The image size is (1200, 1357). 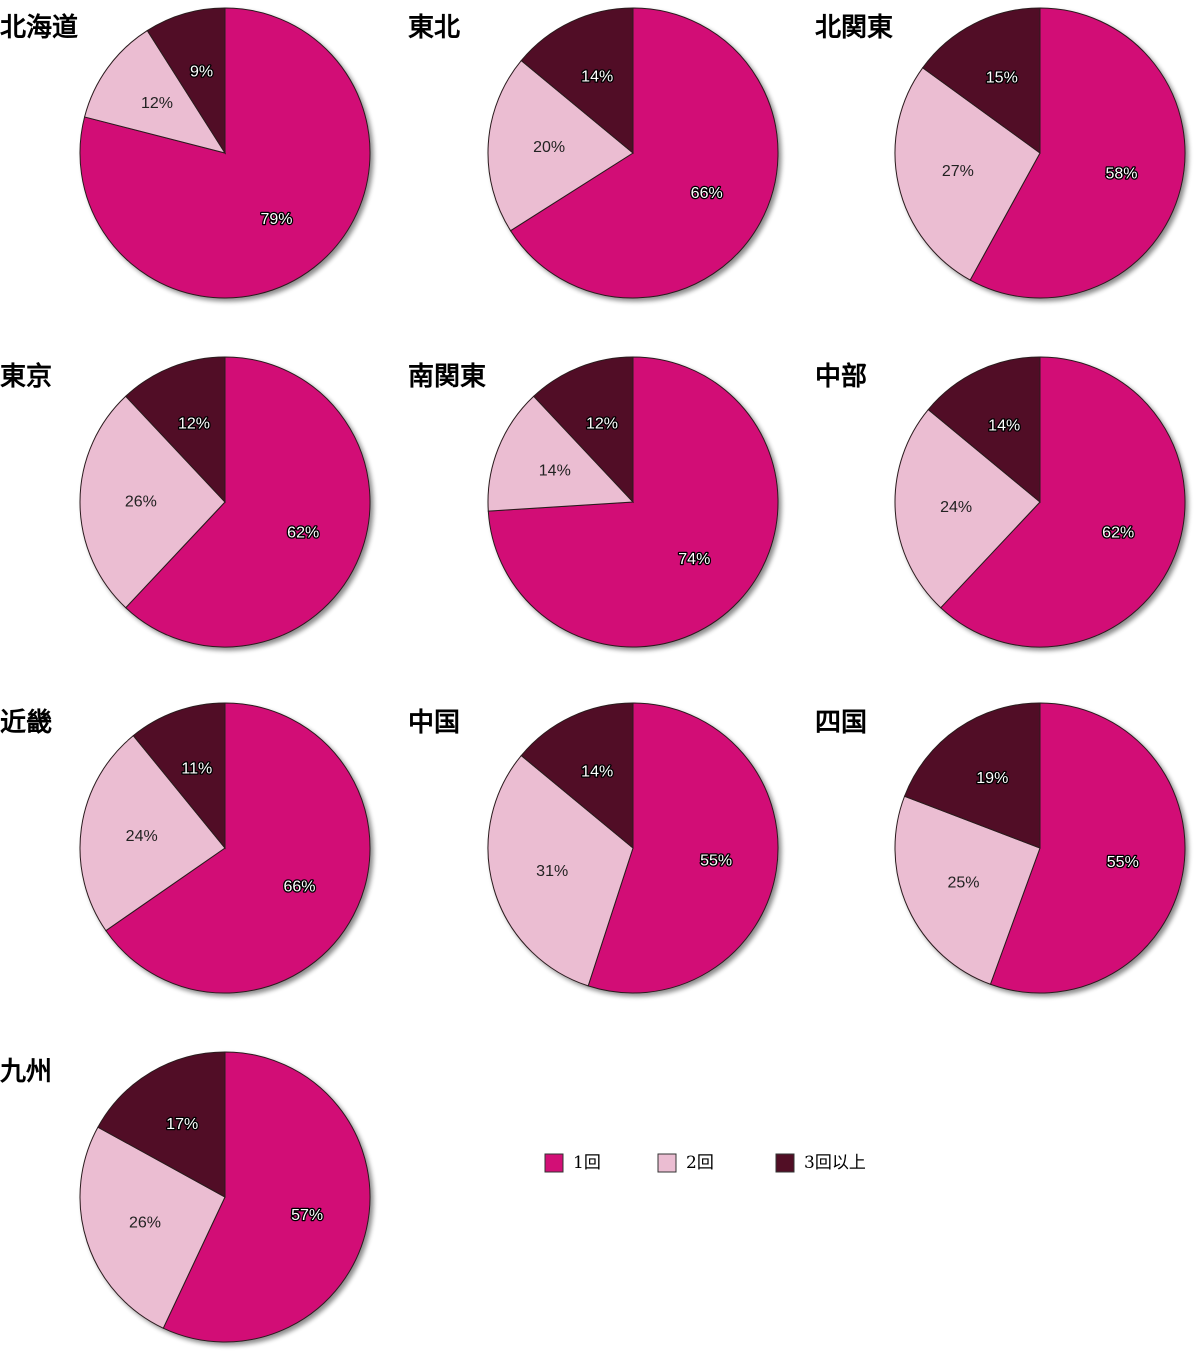 What do you see at coordinates (854, 28) in the screenshot?
I see `panel-title: 北関東` at bounding box center [854, 28].